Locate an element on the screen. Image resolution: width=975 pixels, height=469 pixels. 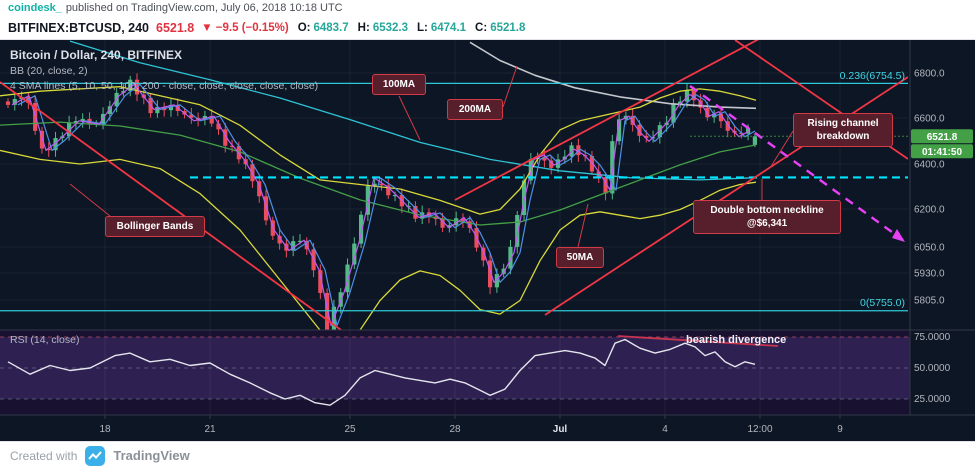
svg-text: Jul is located at coordinates (560, 429).